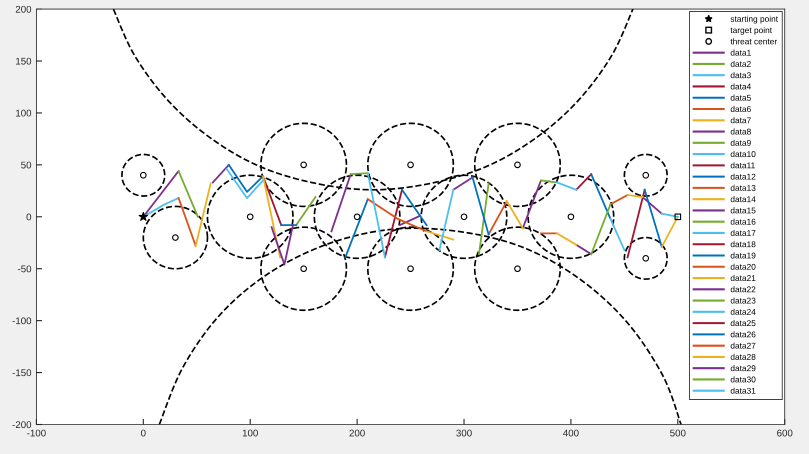  I want to click on legend-label: data21, so click(743, 278).